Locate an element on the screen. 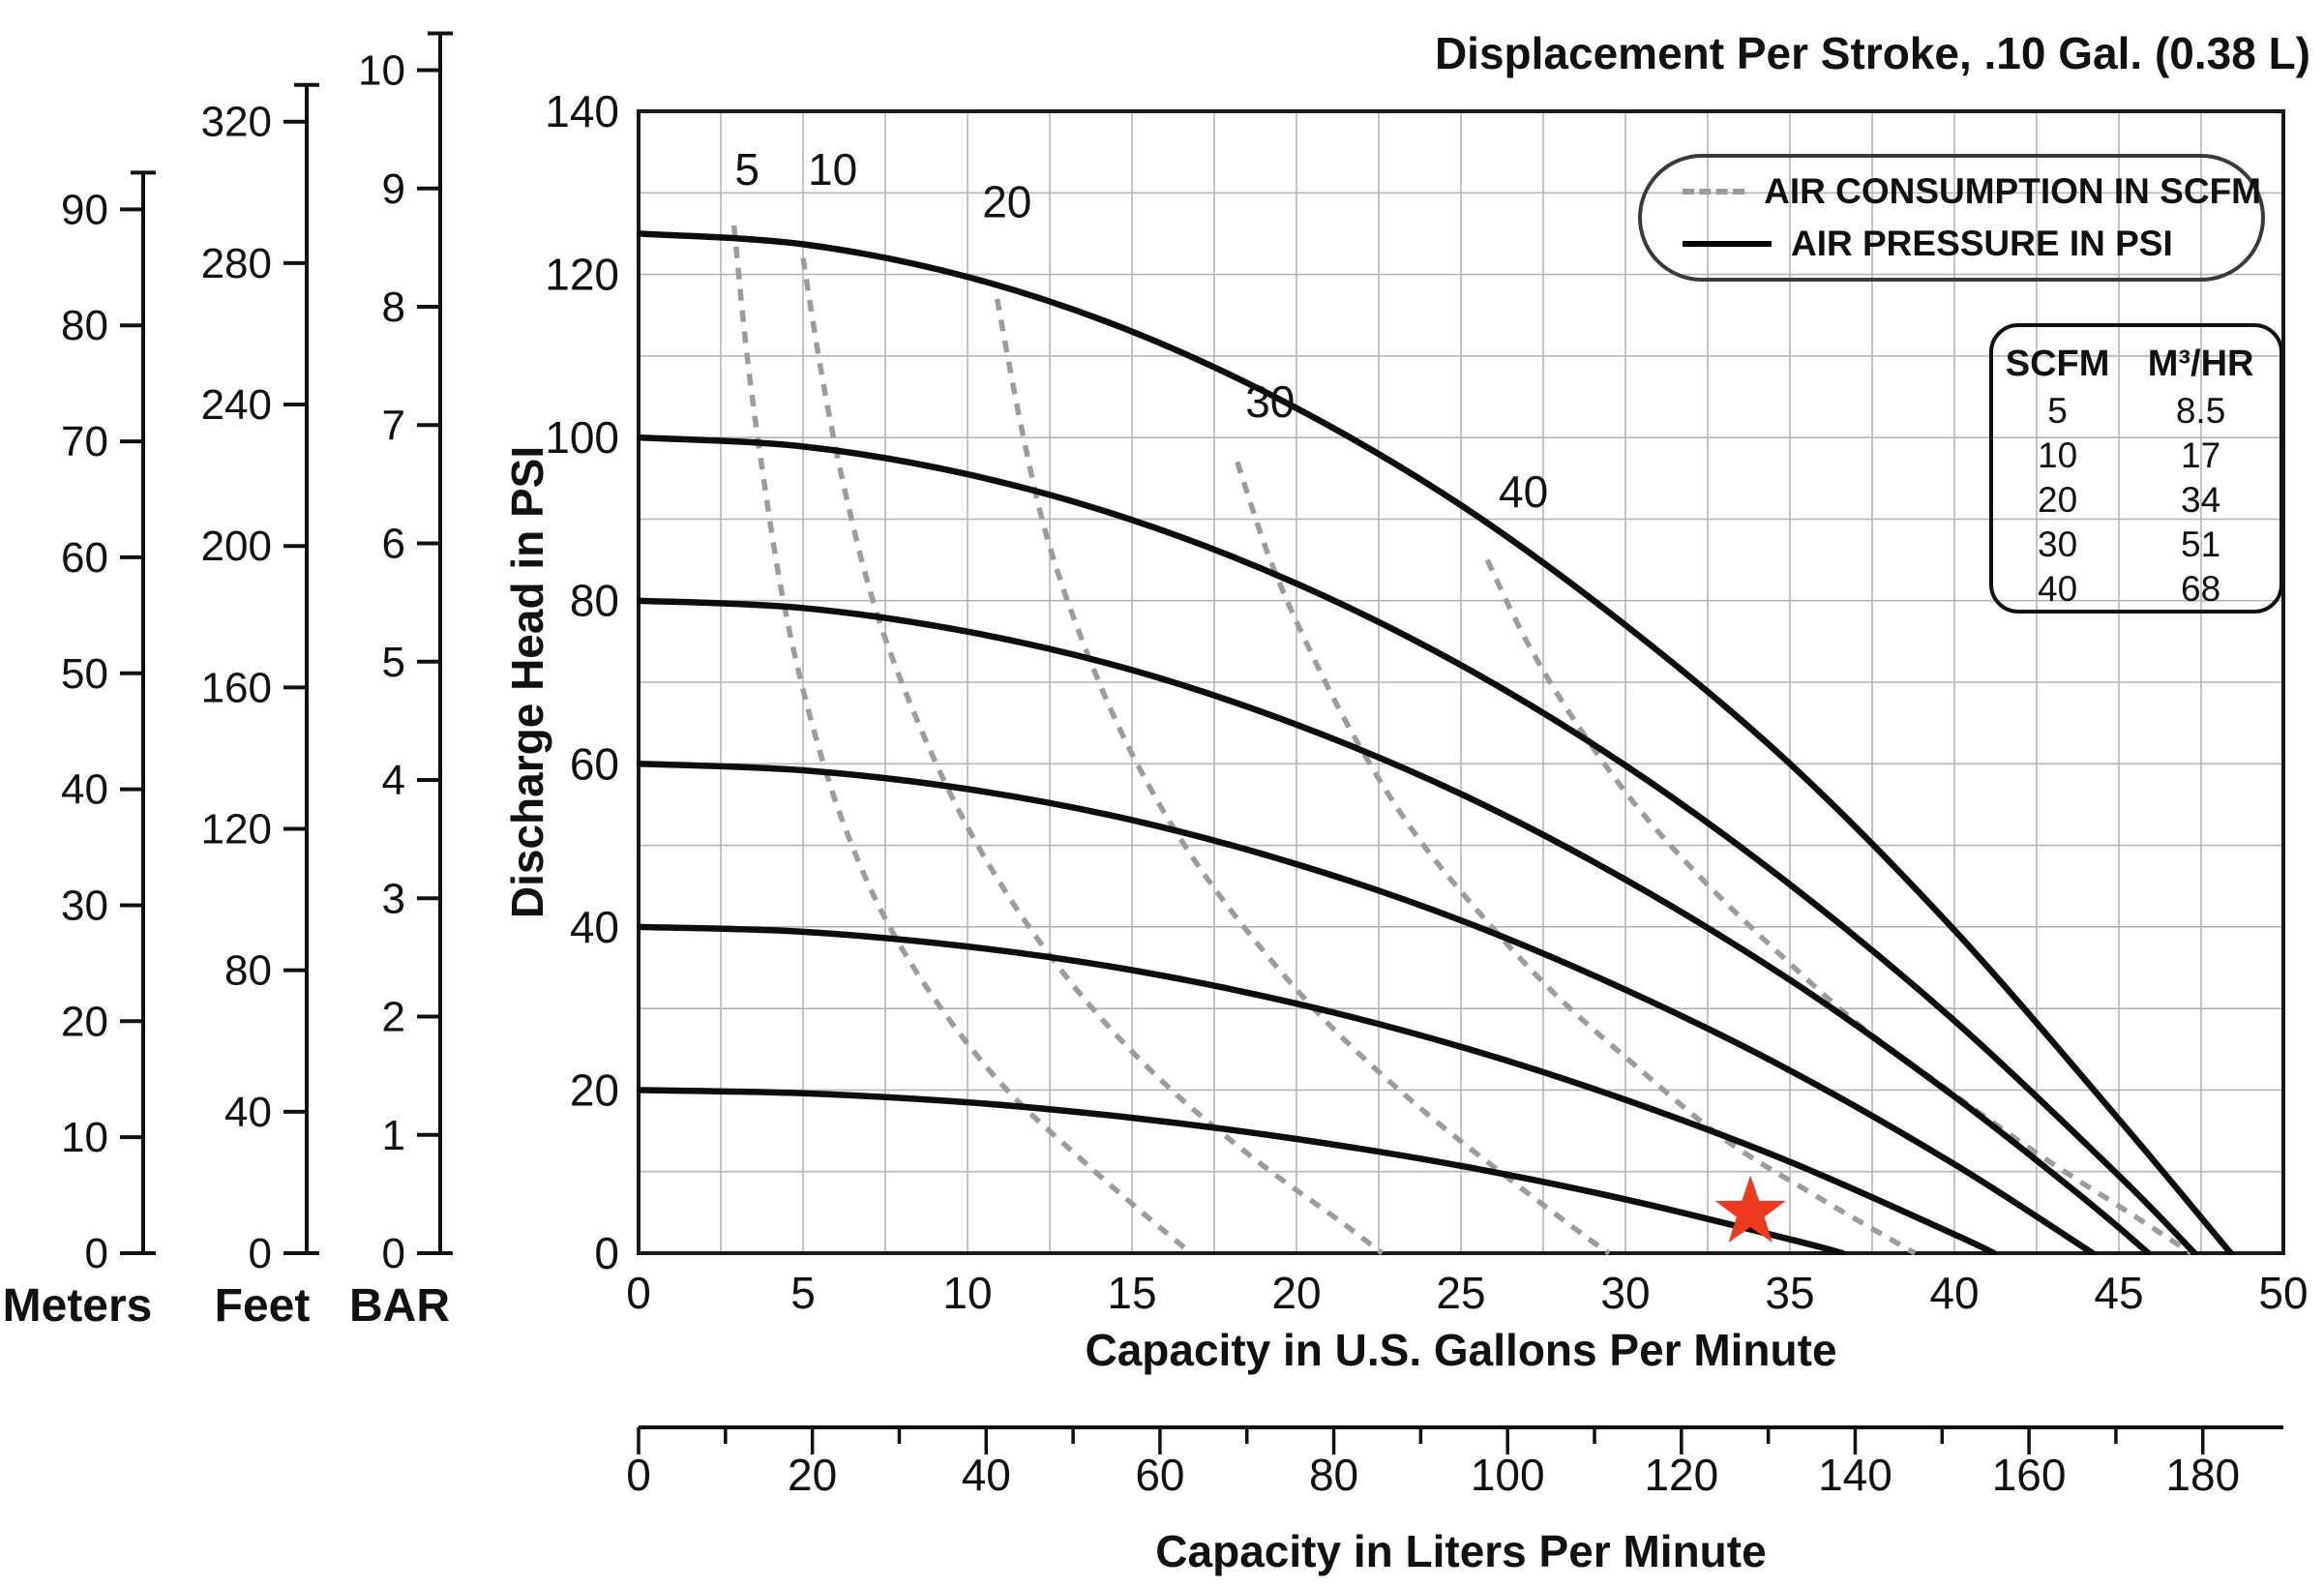 This screenshot has height=1588, width=2324. scfm-value: 20 is located at coordinates (2058, 500).